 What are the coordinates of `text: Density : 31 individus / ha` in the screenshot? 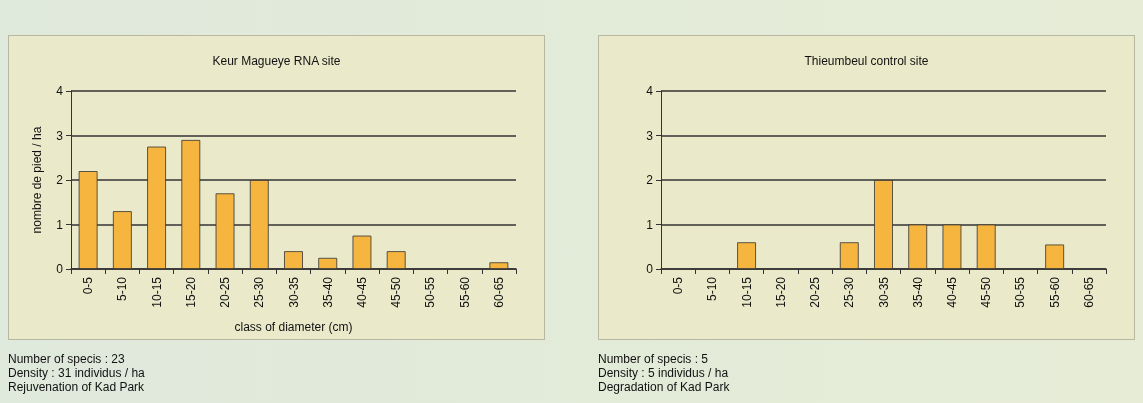 It's located at (77, 373).